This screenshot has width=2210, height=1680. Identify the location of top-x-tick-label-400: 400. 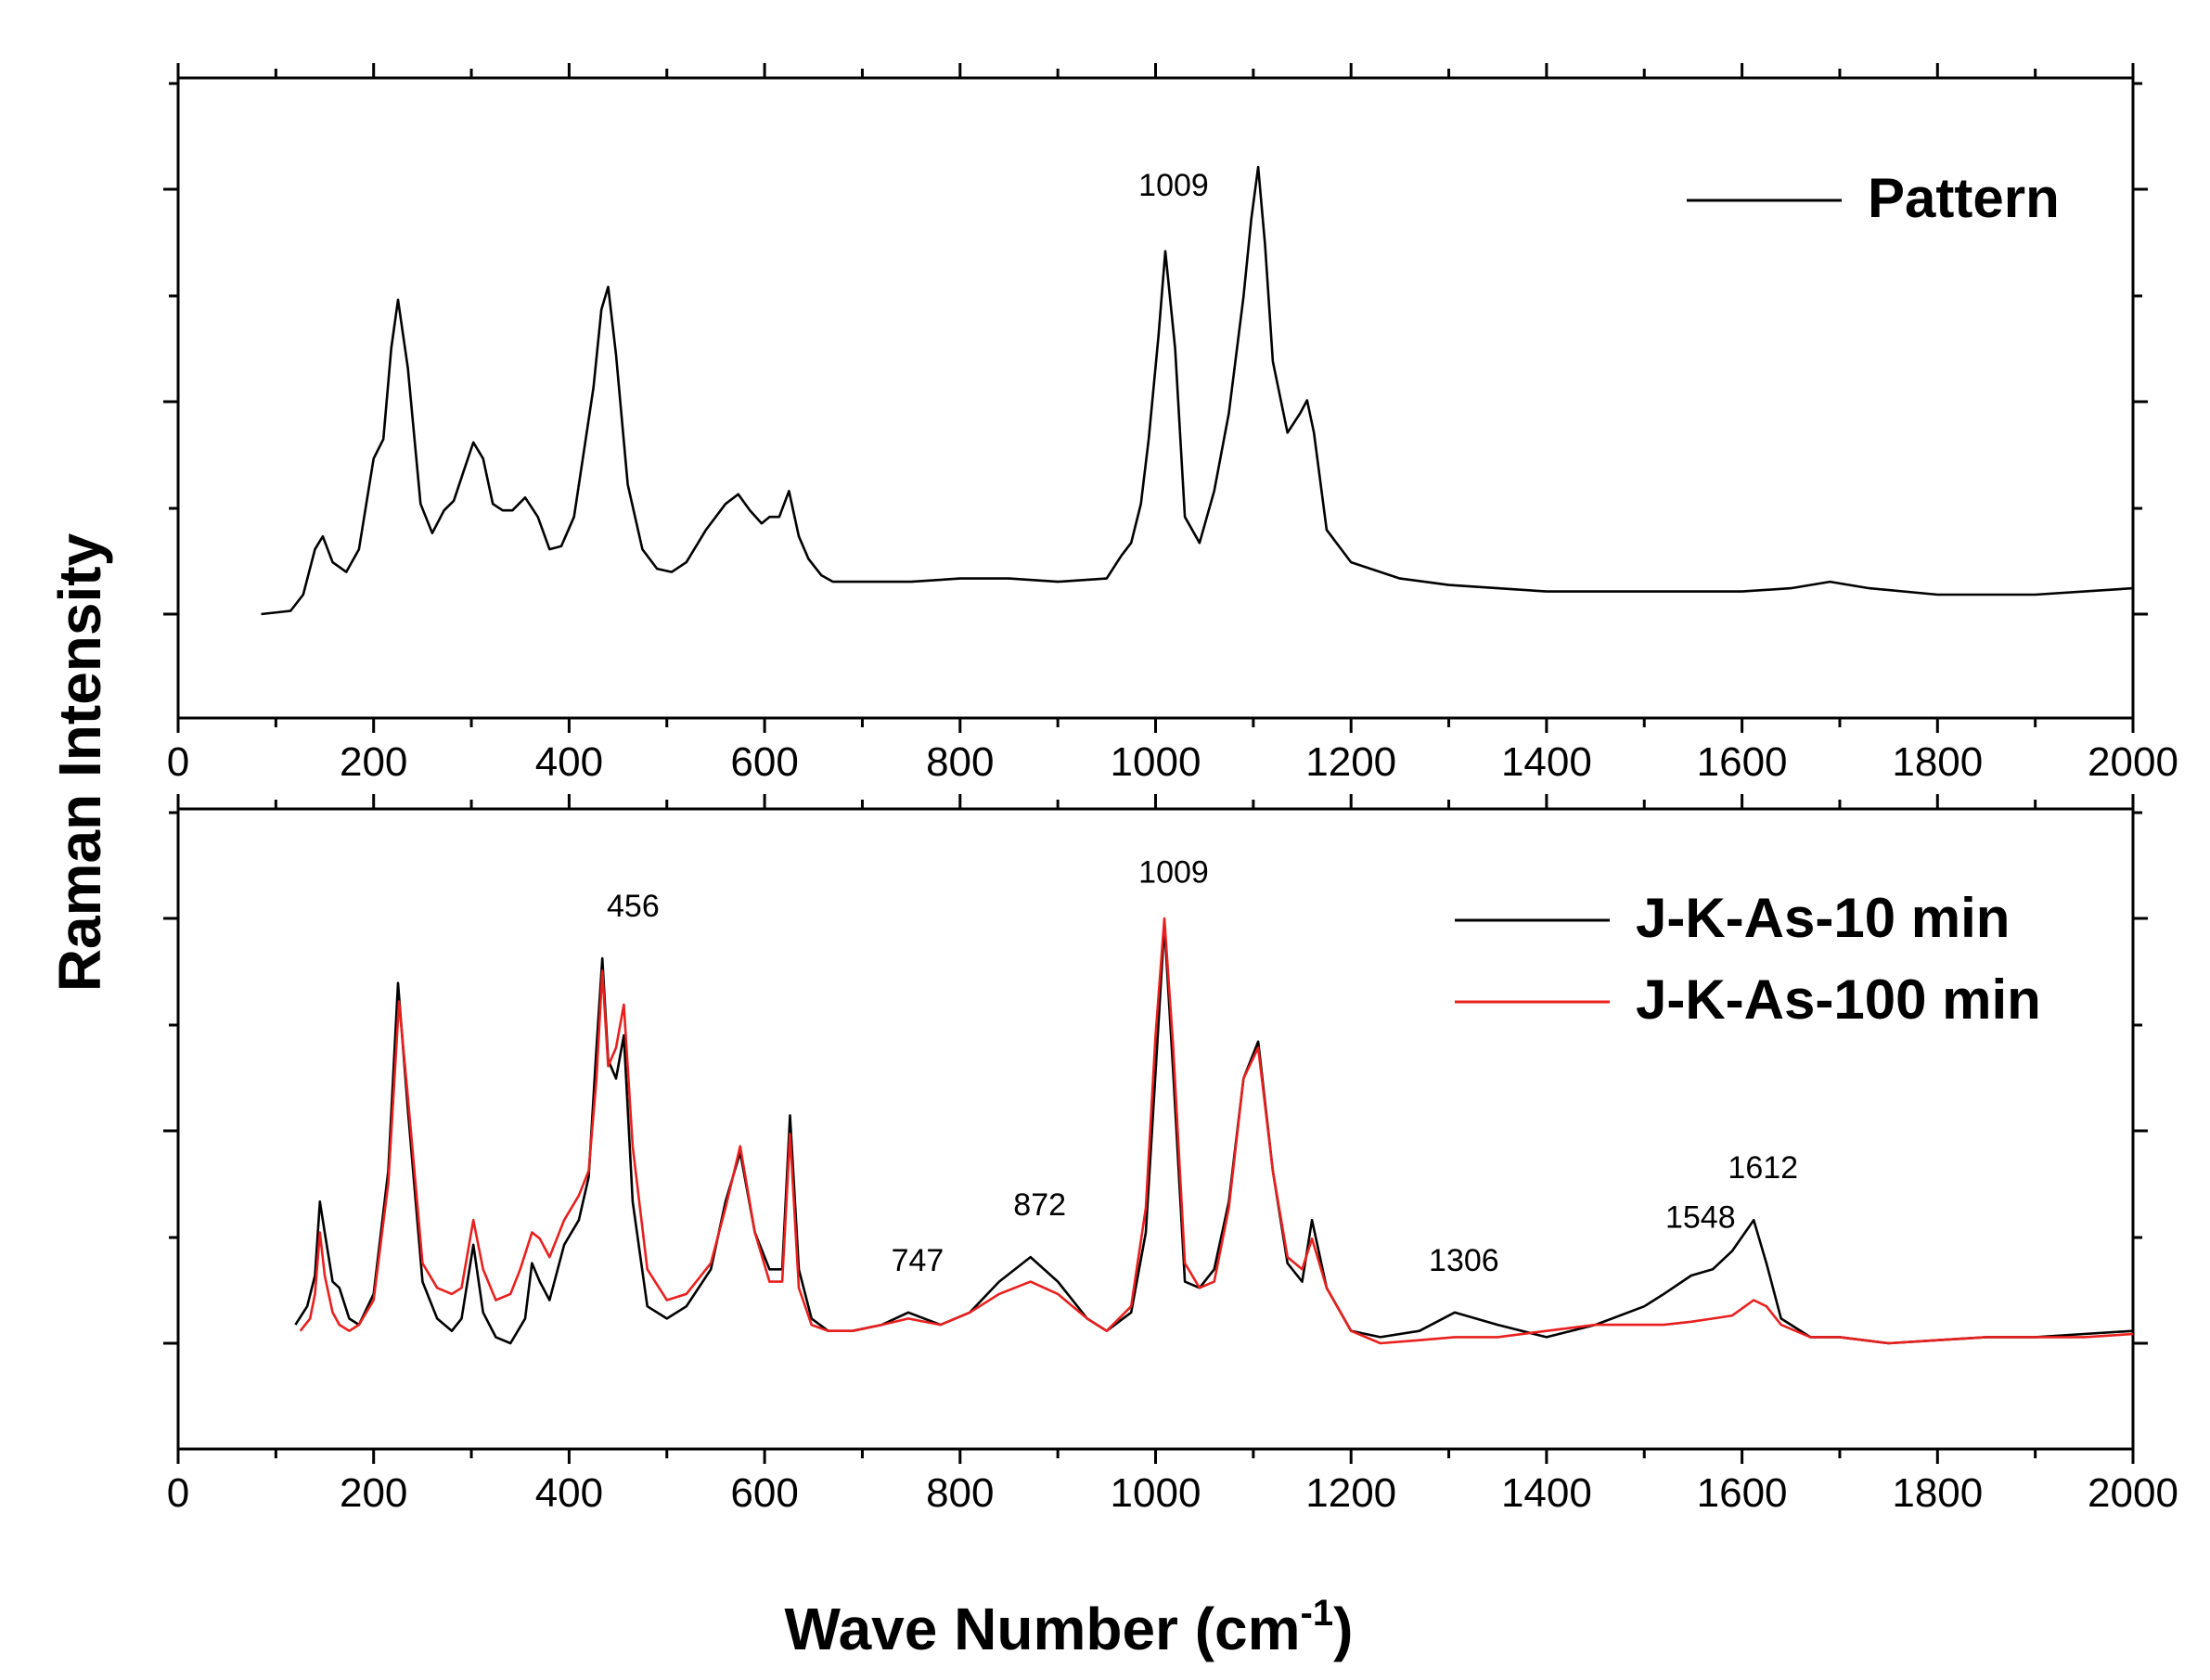
(569, 762).